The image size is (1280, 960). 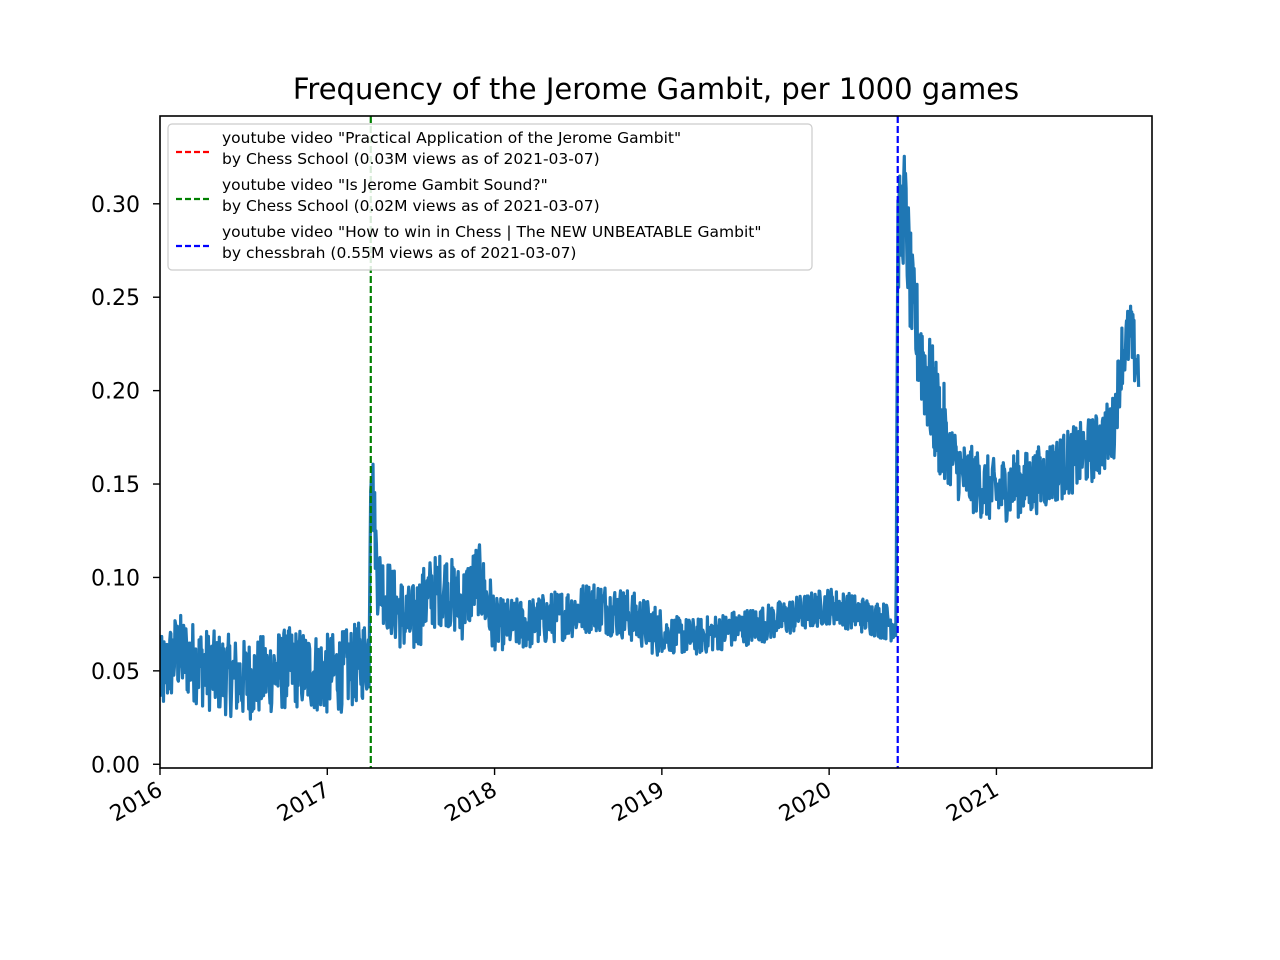 What do you see at coordinates (115, 765) in the screenshot?
I see `y-tick-label: 0.00` at bounding box center [115, 765].